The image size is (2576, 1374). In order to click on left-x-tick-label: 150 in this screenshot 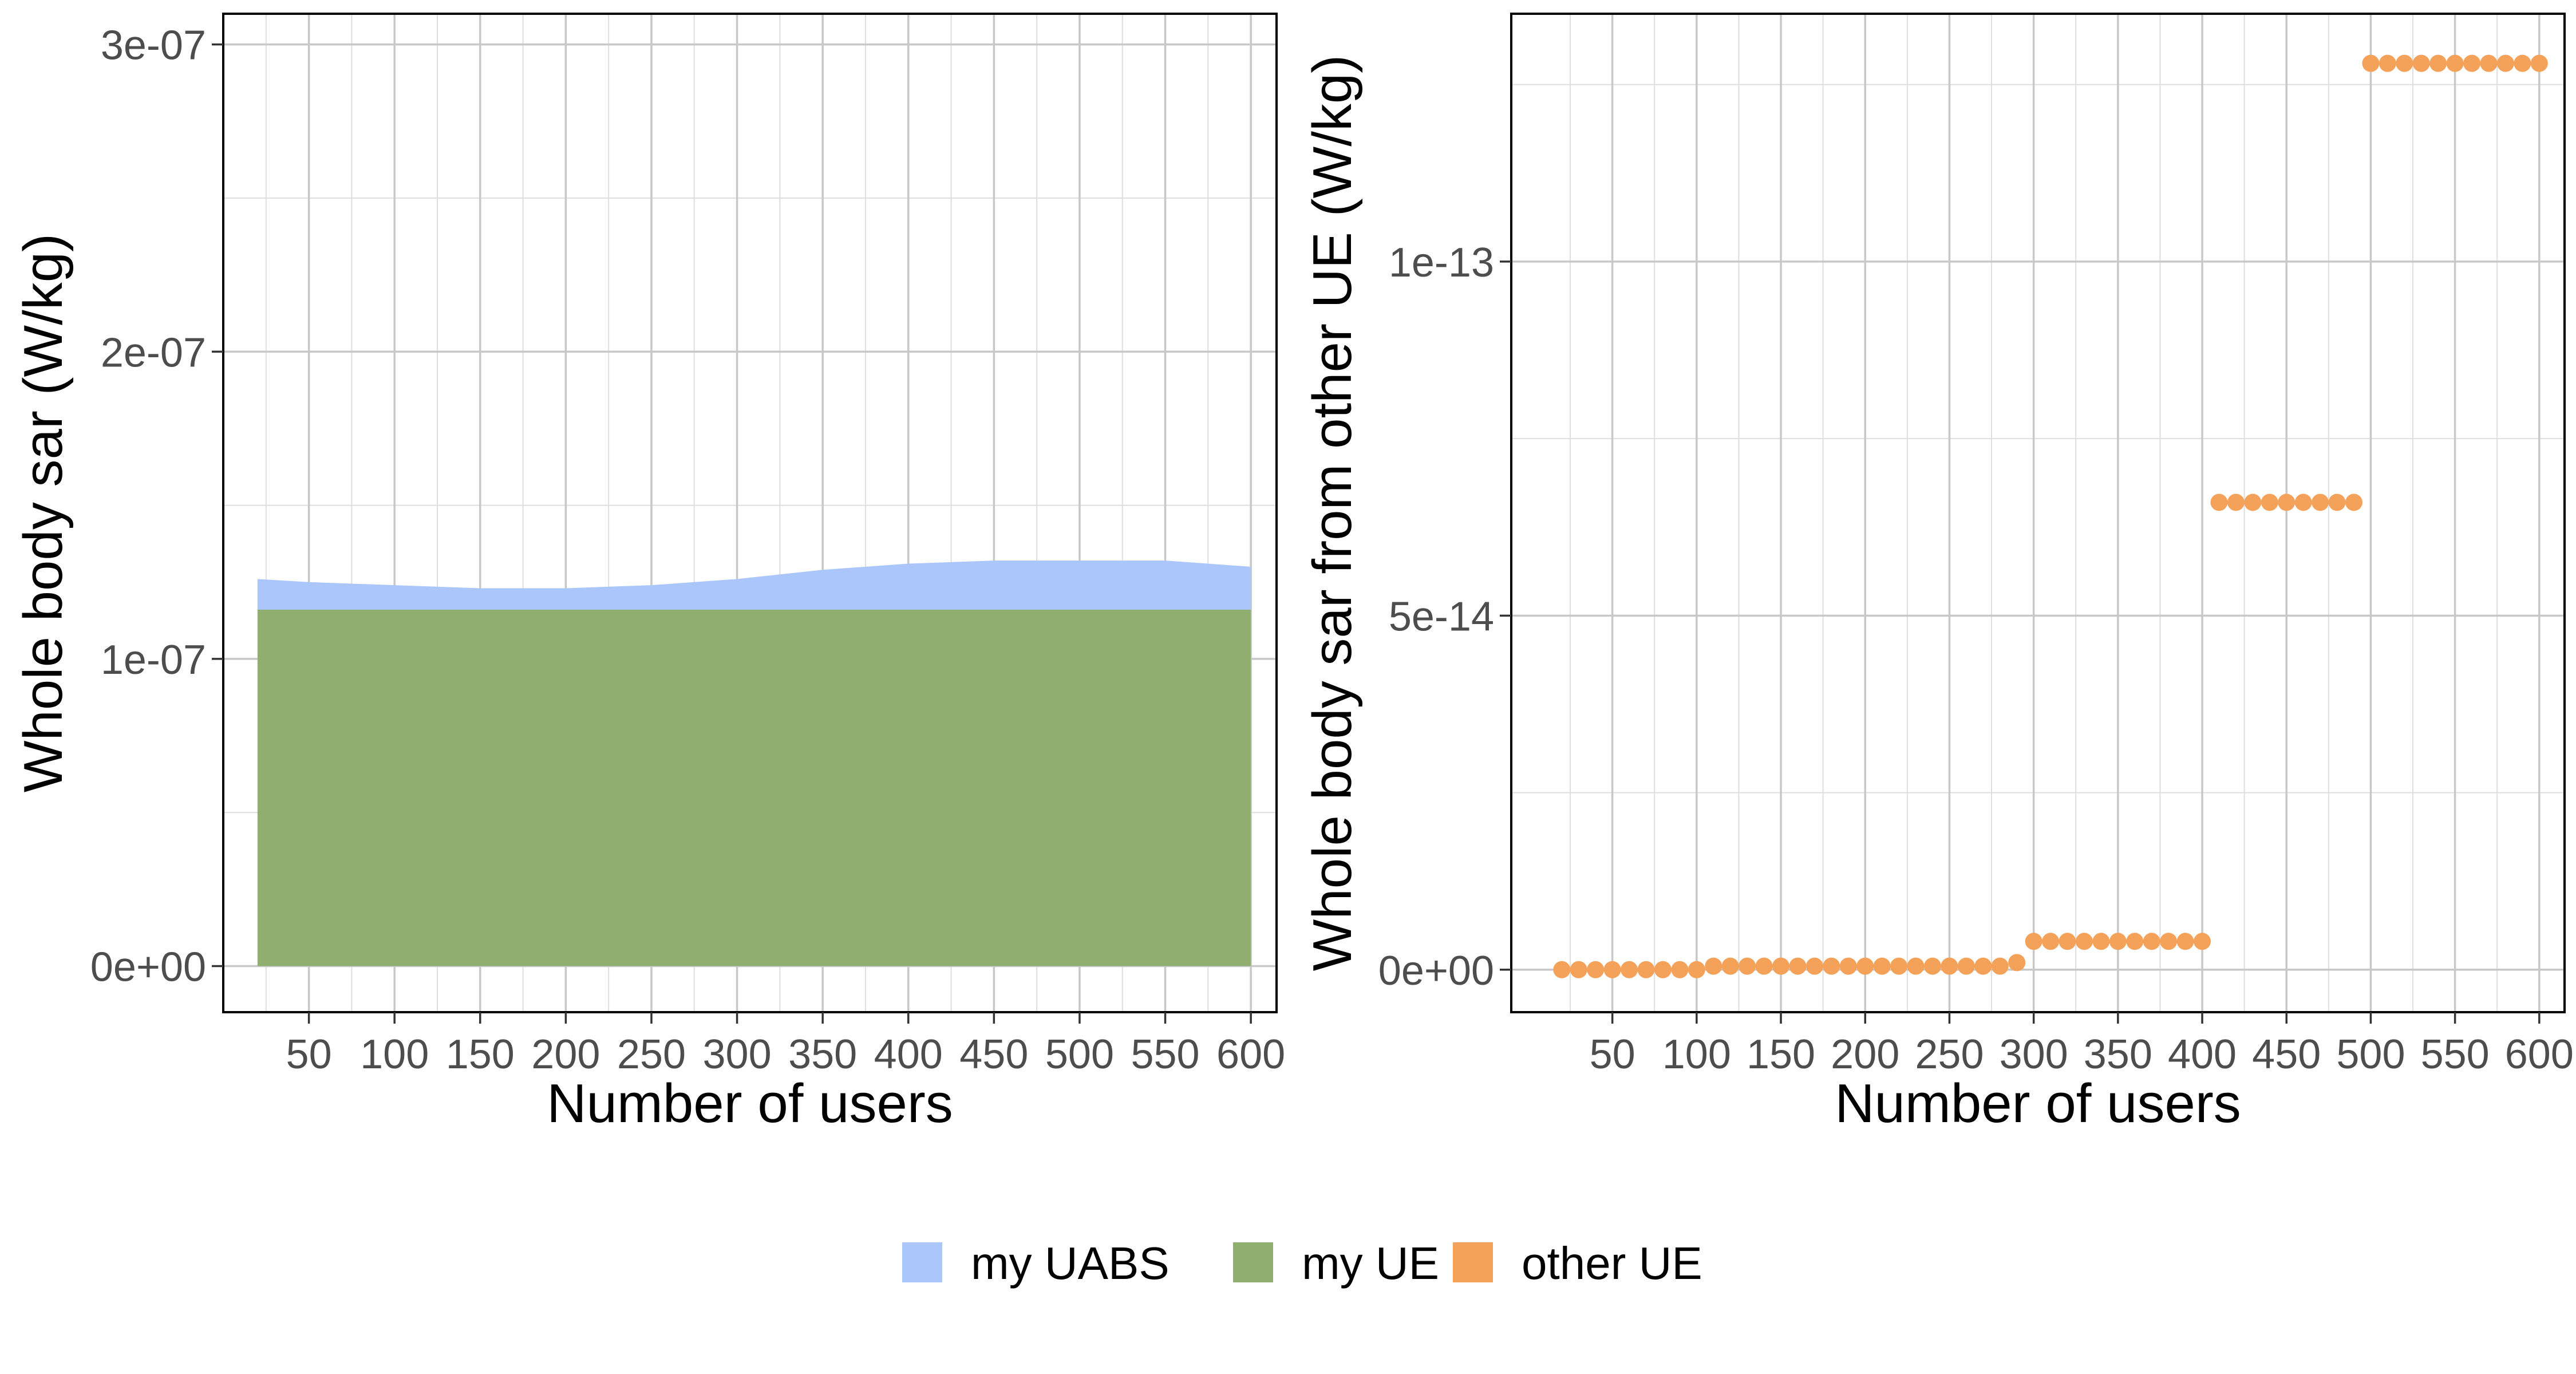, I will do `click(480, 1054)`.